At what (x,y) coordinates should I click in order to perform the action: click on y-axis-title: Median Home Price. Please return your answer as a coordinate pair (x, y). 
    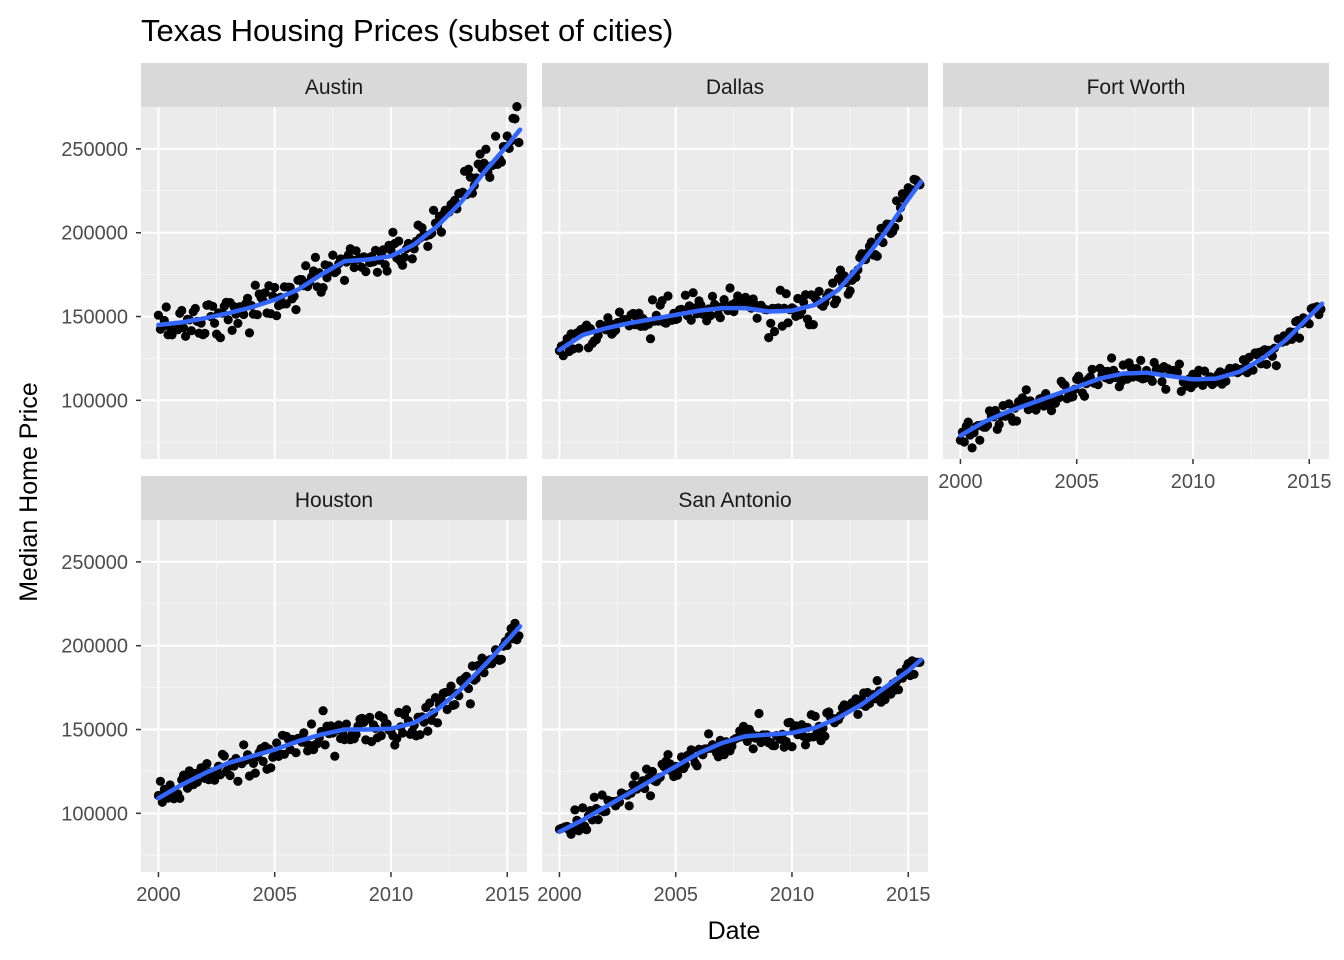
    Looking at the image, I should click on (29, 492).